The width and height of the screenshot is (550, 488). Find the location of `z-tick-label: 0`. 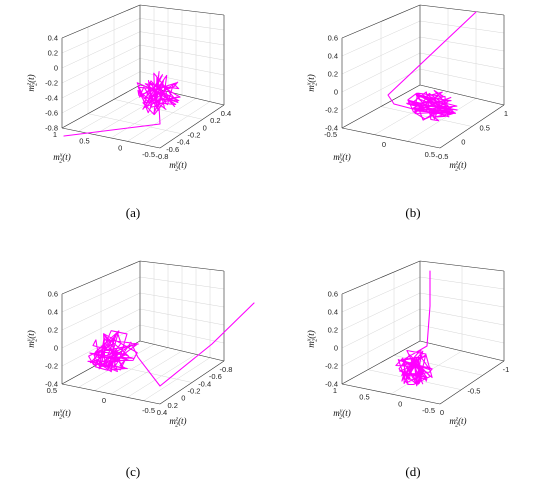

z-tick-label: 0 is located at coordinates (336, 92).